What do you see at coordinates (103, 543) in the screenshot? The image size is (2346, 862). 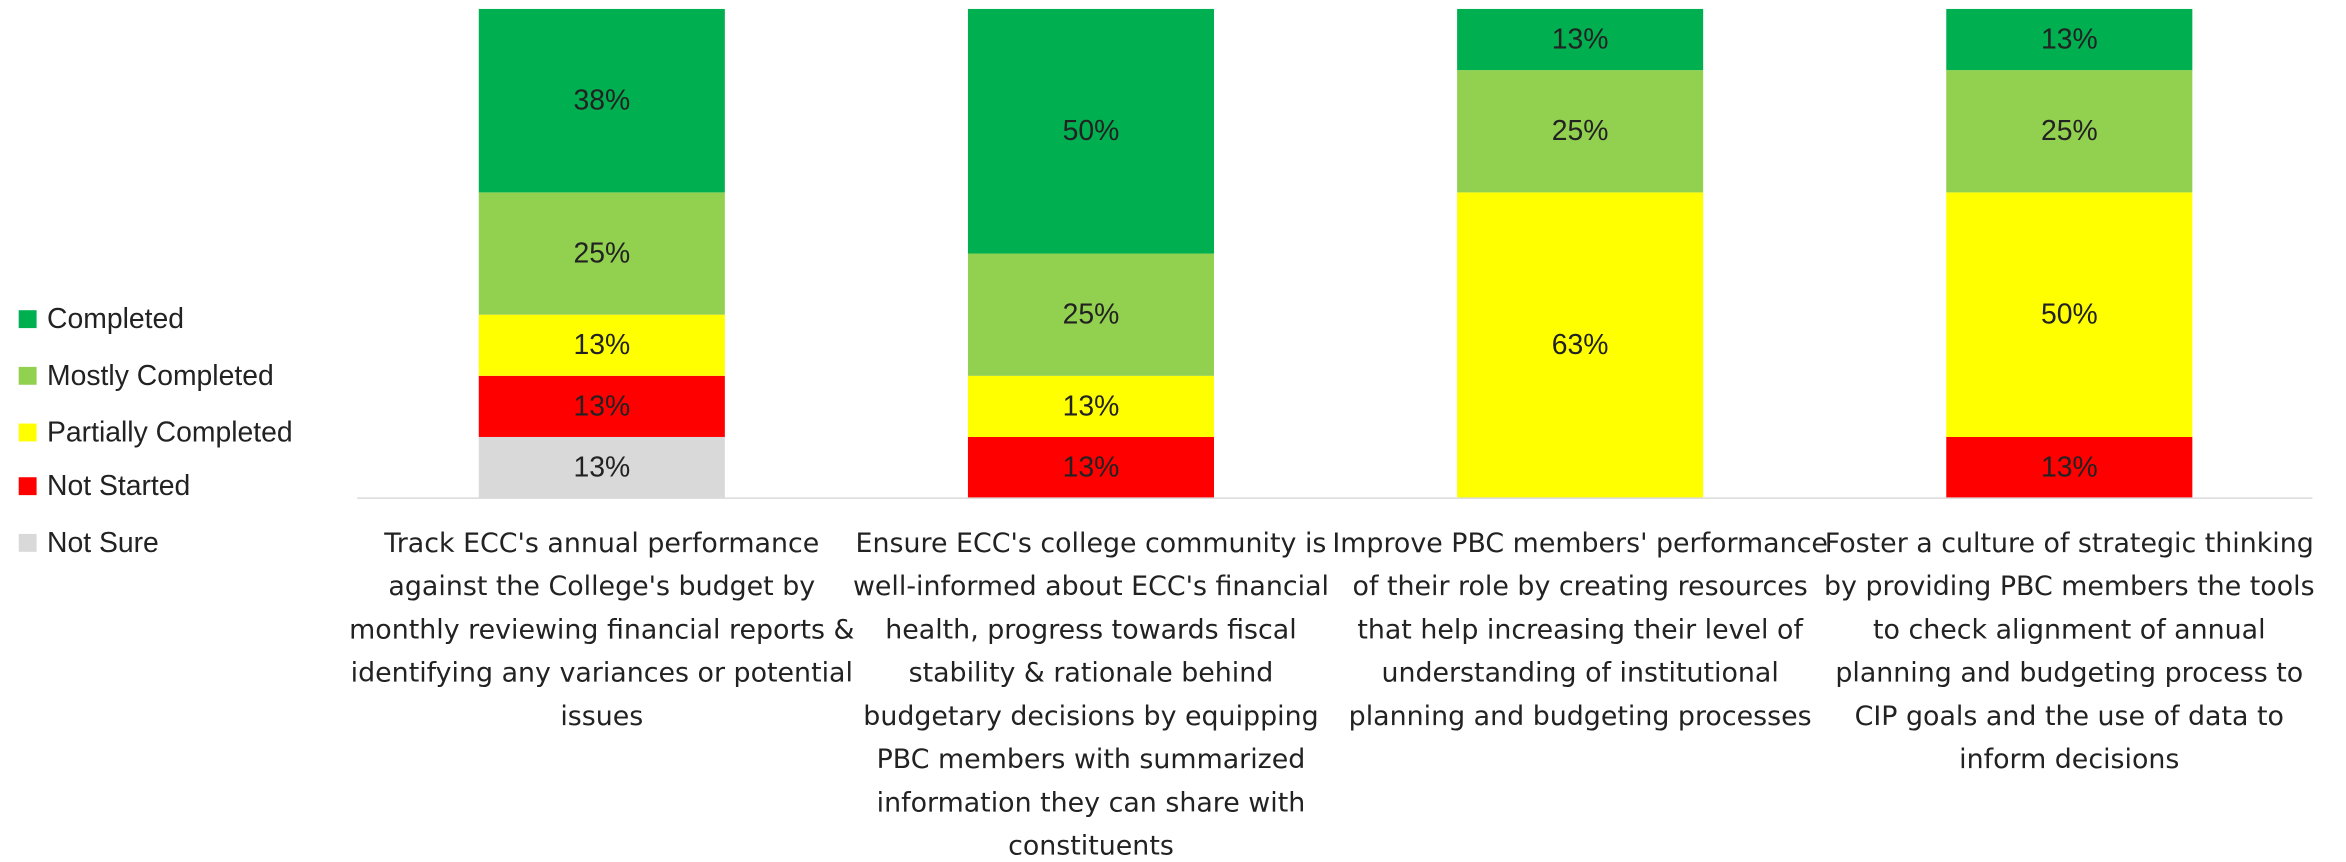 I see `legend-label: Not Sure` at bounding box center [103, 543].